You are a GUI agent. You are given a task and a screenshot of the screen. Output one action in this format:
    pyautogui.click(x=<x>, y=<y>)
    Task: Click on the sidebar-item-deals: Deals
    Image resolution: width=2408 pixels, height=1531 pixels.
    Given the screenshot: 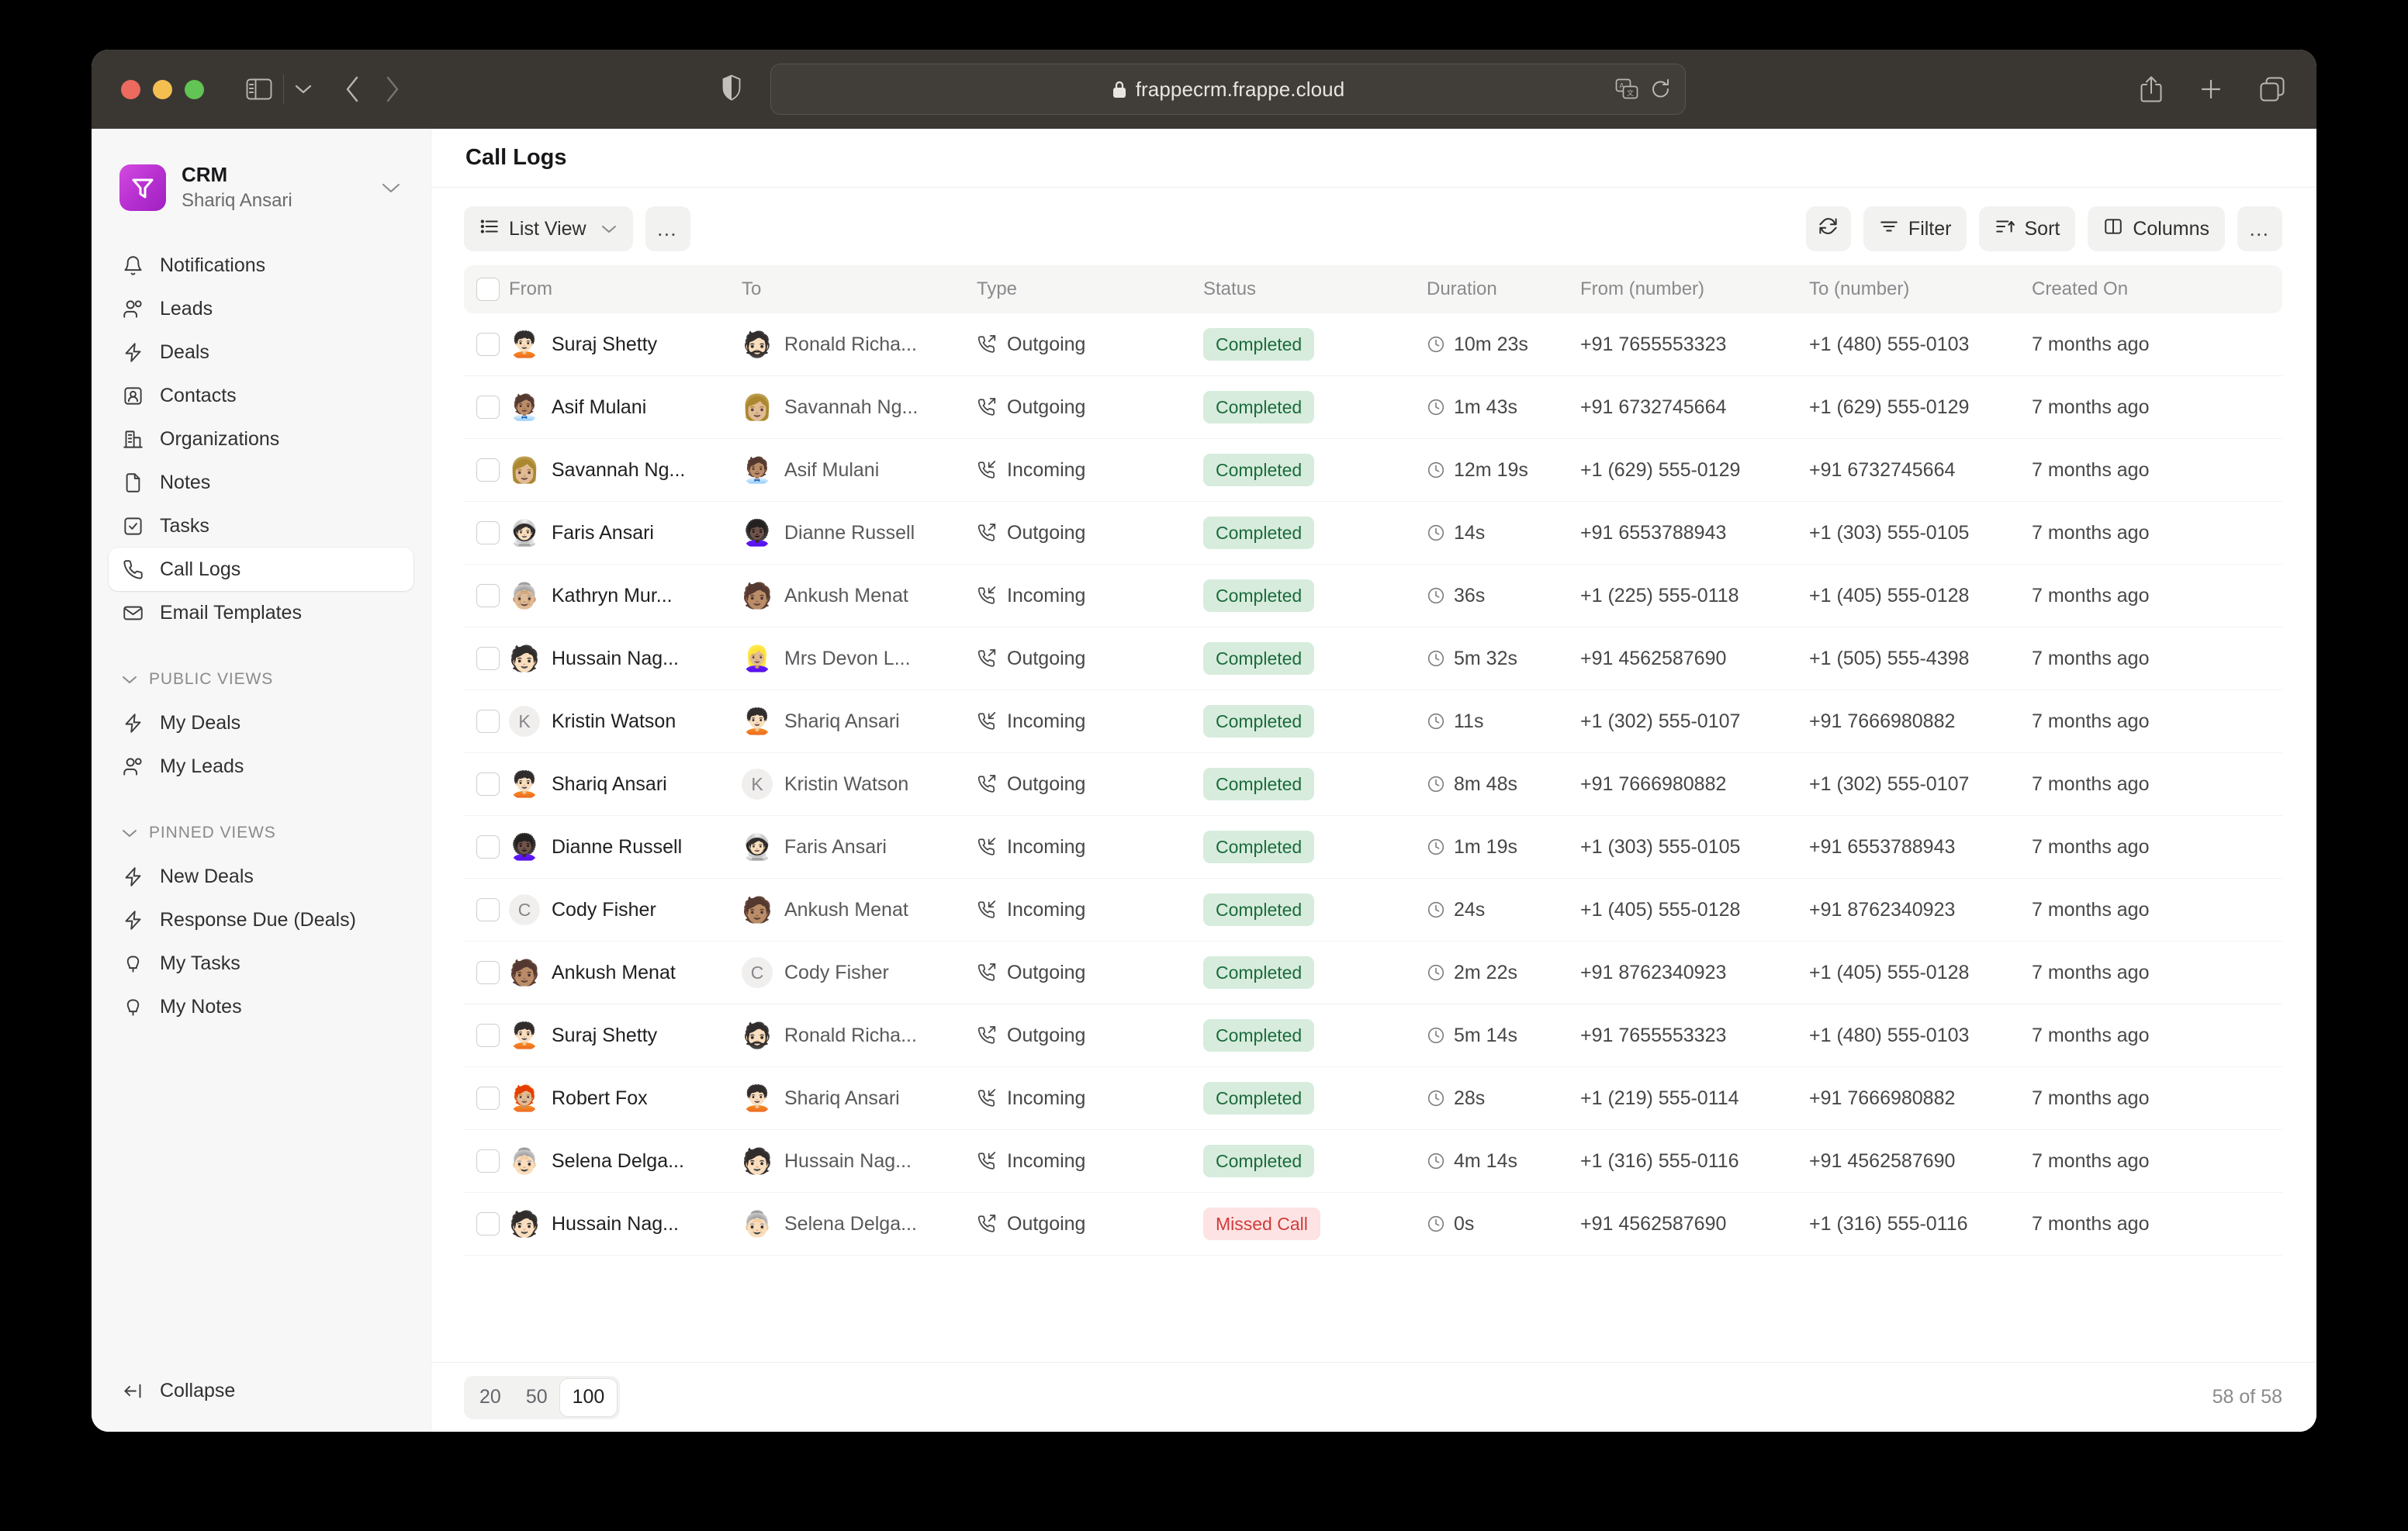 What is the action you would take?
    pyautogui.click(x=261, y=352)
    